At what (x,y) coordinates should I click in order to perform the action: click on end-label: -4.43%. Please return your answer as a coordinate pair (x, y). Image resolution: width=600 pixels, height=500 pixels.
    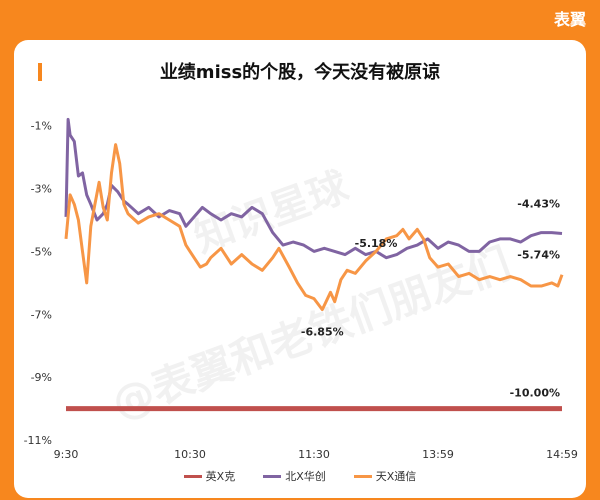
    Looking at the image, I should click on (538, 204).